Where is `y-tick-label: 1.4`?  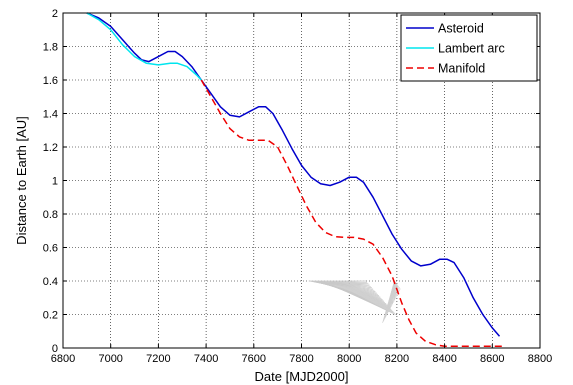
y-tick-label: 1.4 is located at coordinates (50, 115).